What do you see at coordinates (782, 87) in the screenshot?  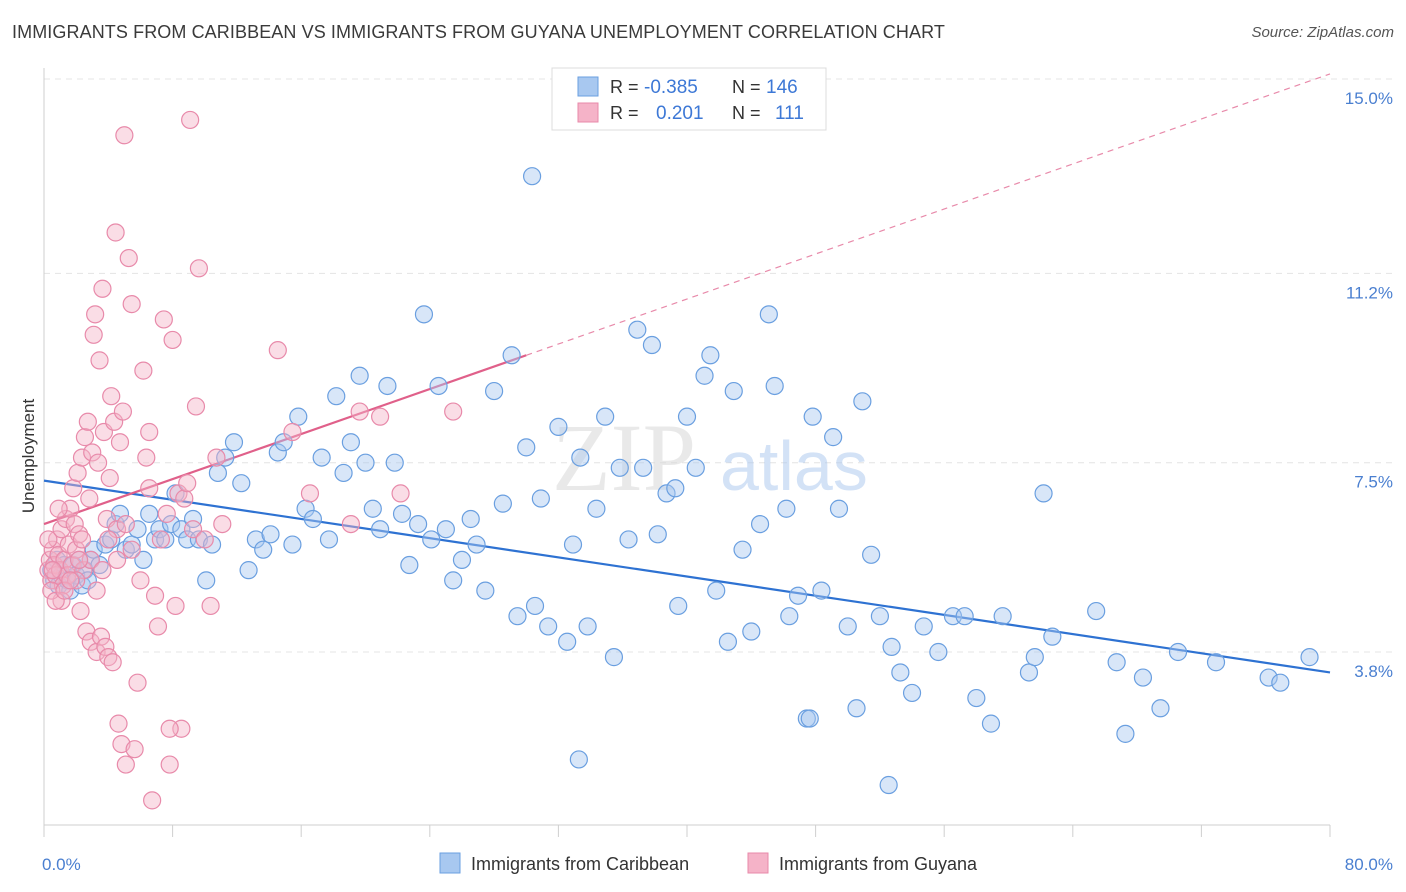 I see `legend-n-value-caribbean: 146` at bounding box center [782, 87].